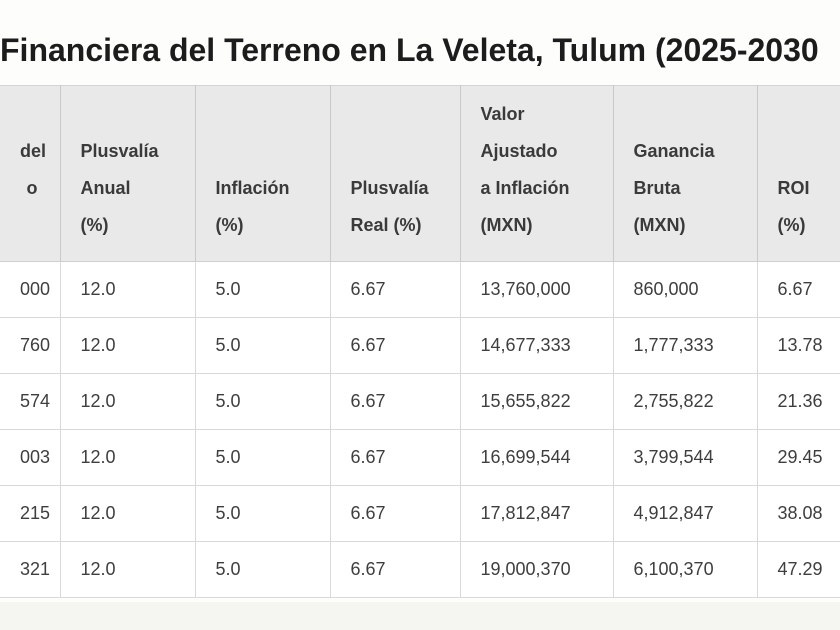  What do you see at coordinates (537, 289) in the screenshot?
I see `cell-valor-ajustado: 13,760,000` at bounding box center [537, 289].